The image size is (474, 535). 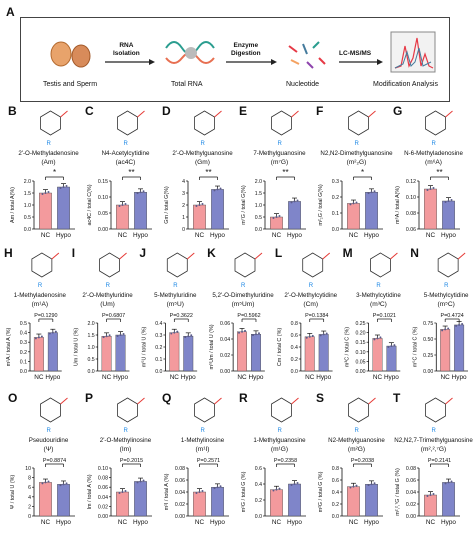 I want to click on y-tick-label: 0.08, so click(x=411, y=214).